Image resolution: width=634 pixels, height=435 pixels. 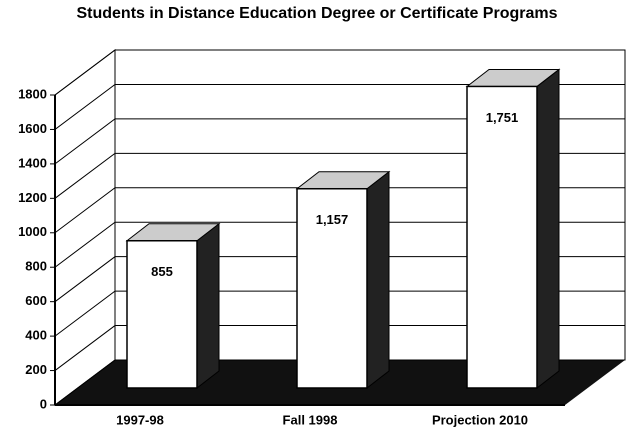 I want to click on value-label: 855, so click(x=162, y=271).